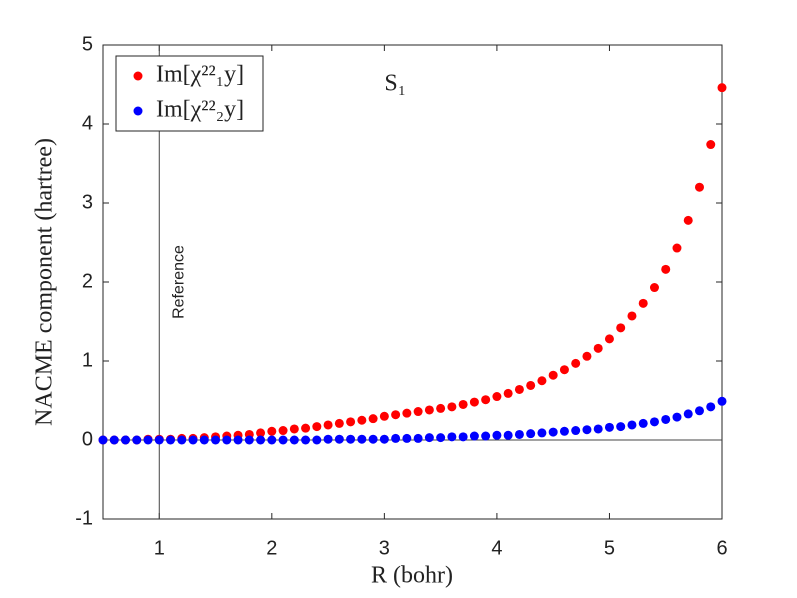  I want to click on x-tick-label: 4, so click(496, 548).